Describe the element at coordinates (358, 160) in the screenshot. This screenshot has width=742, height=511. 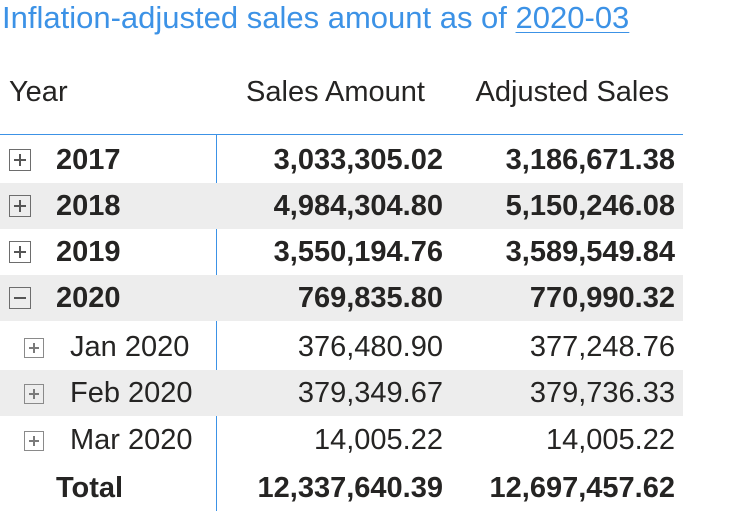
I see `sales-amount-cell: 3,033,305.02` at that location.